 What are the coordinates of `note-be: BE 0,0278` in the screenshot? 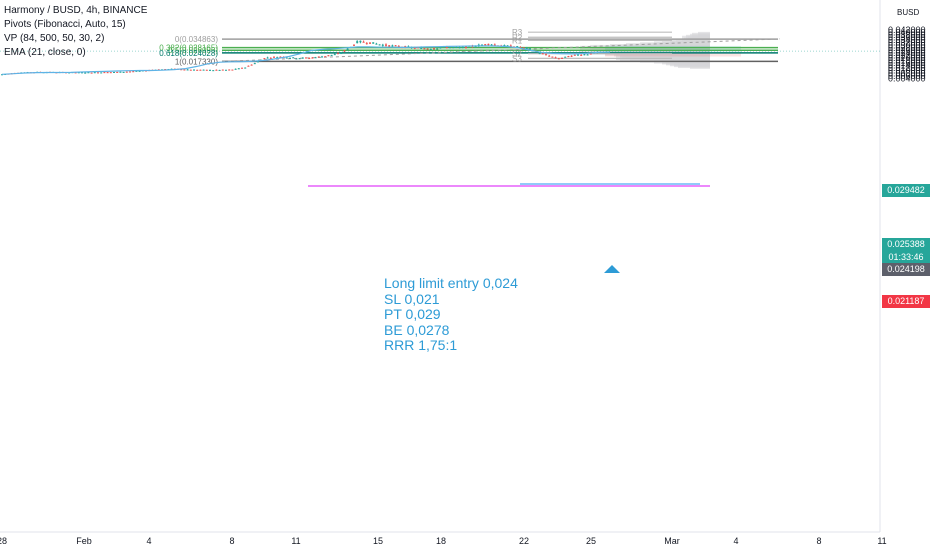 It's located at (417, 329).